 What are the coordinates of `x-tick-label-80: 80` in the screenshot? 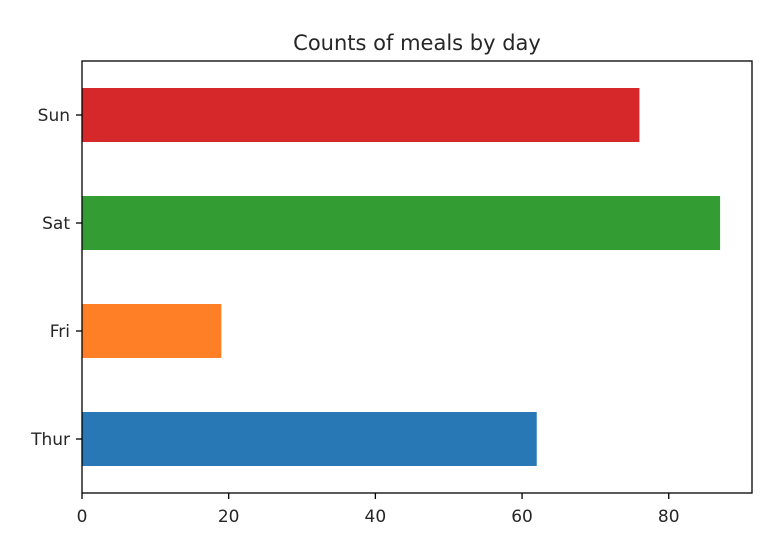 It's located at (669, 517).